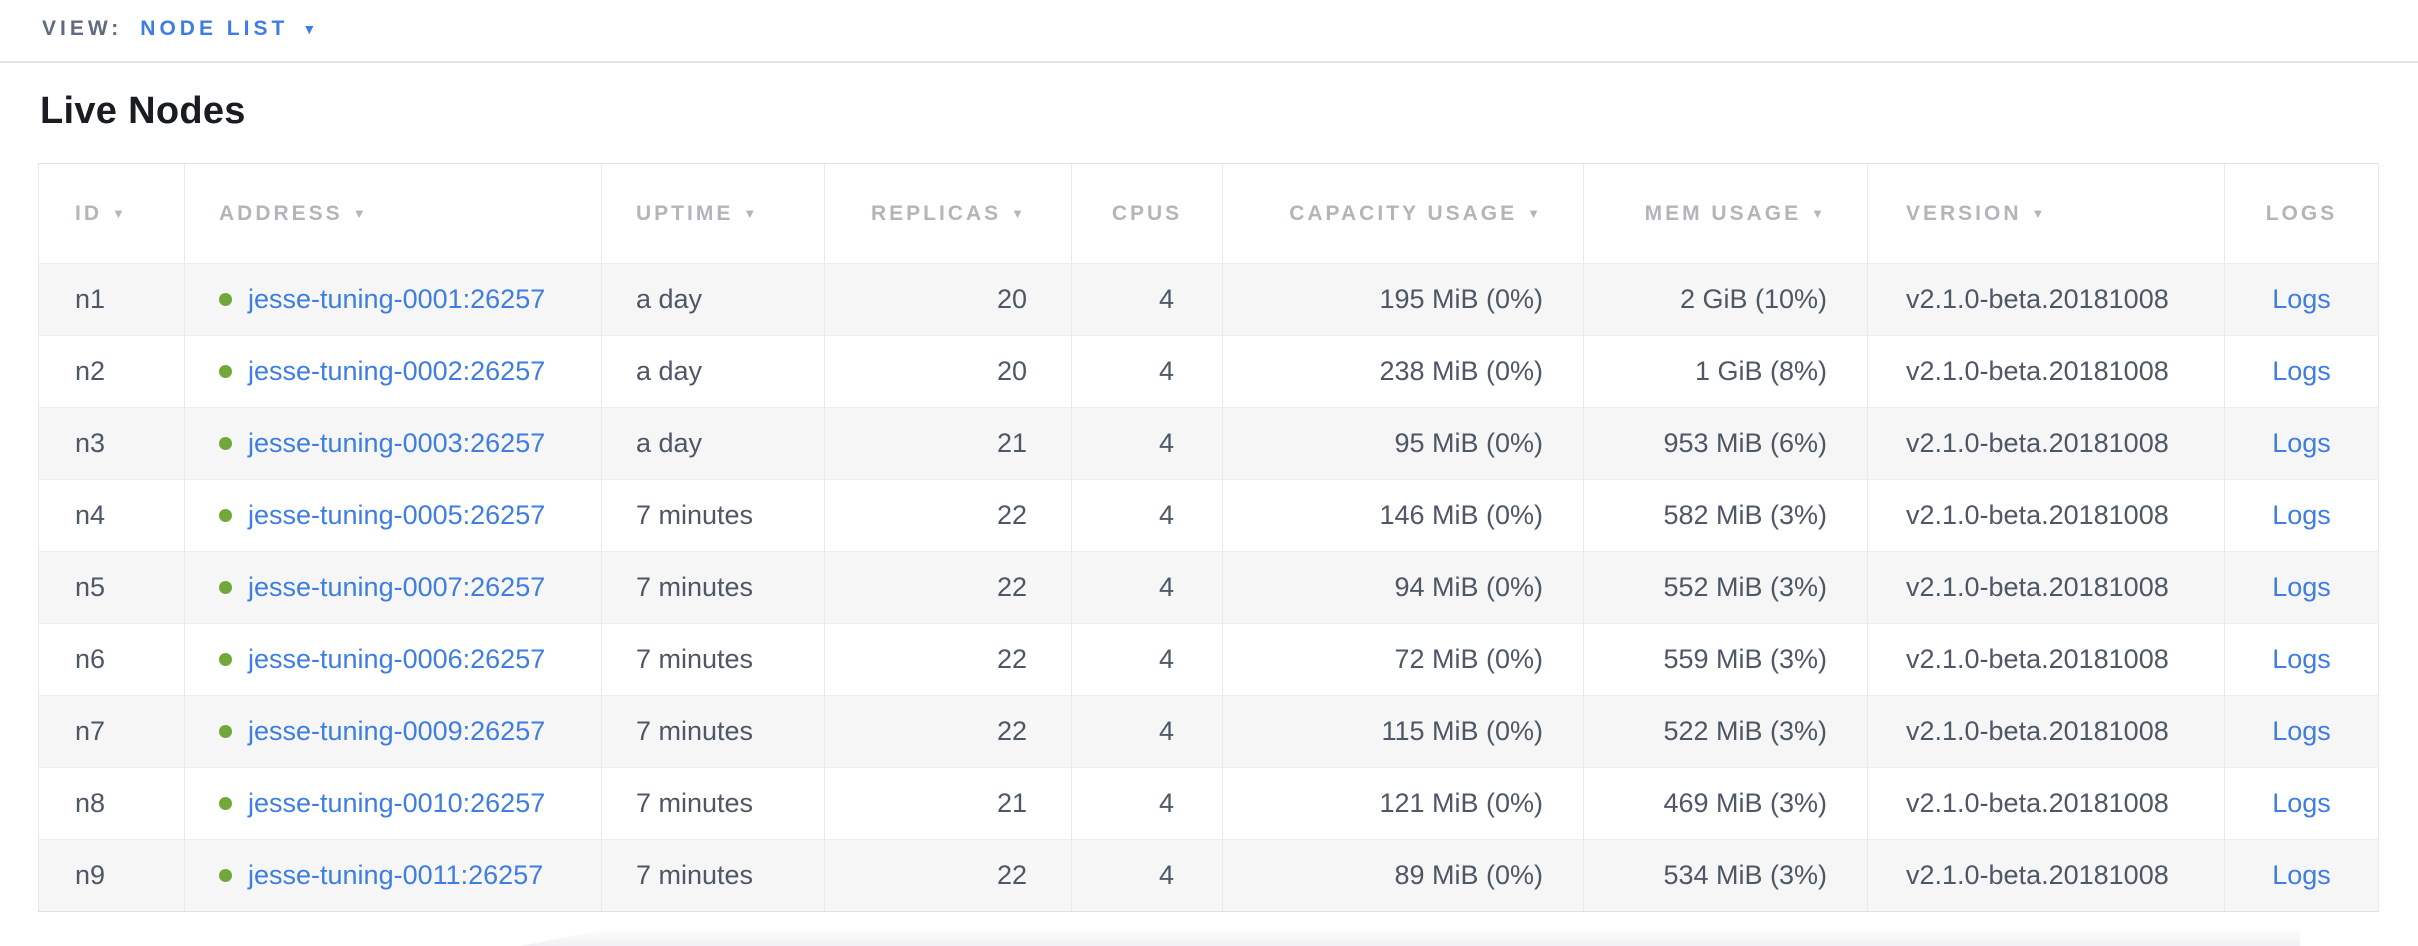 The image size is (2418, 946). I want to click on node-id-cell: n8, so click(111, 803).